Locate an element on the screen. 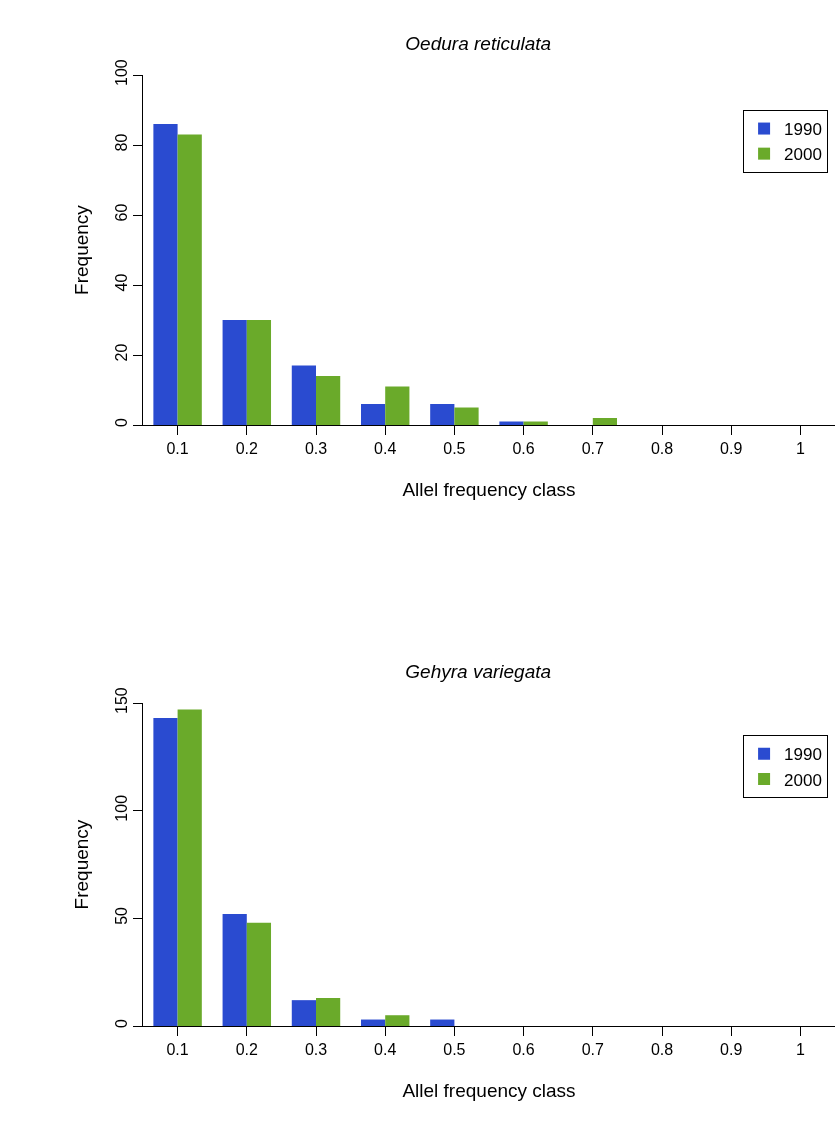 Image resolution: width=839 pixels, height=1144 pixels. y-tick-label: 150 is located at coordinates (121, 700).